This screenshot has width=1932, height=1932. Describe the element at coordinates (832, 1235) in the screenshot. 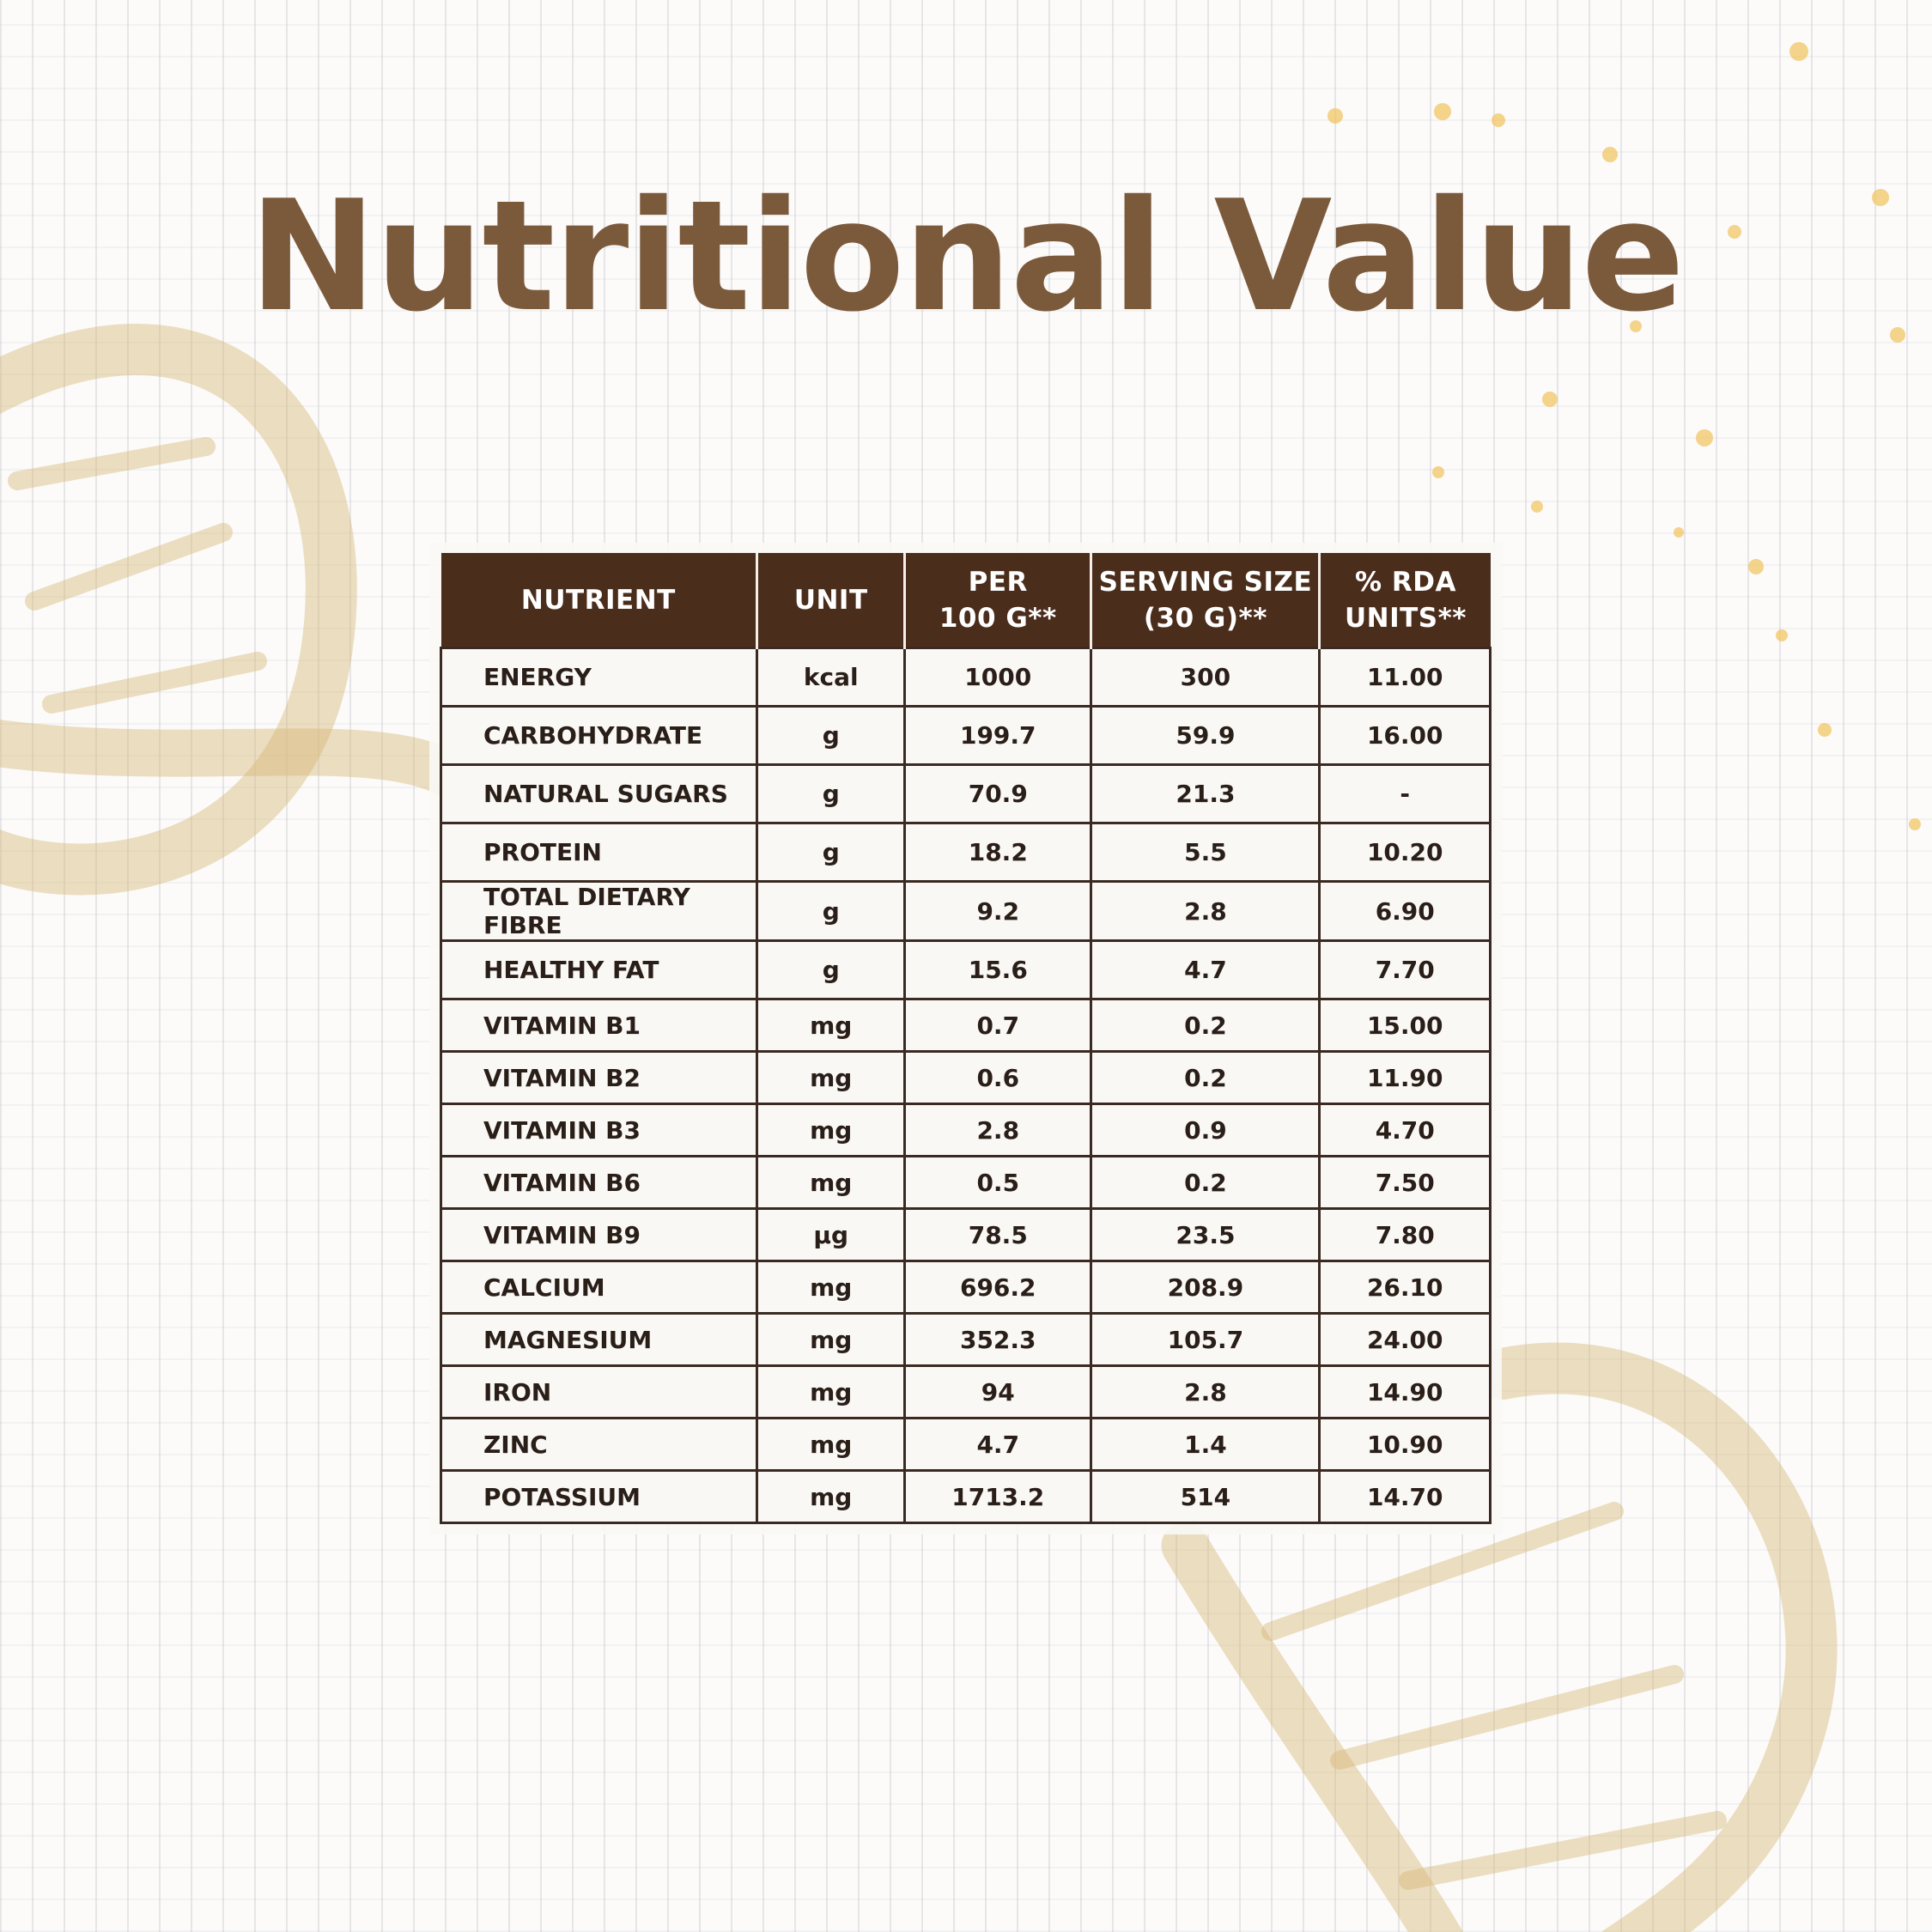

I see `table-cell: µg` at that location.